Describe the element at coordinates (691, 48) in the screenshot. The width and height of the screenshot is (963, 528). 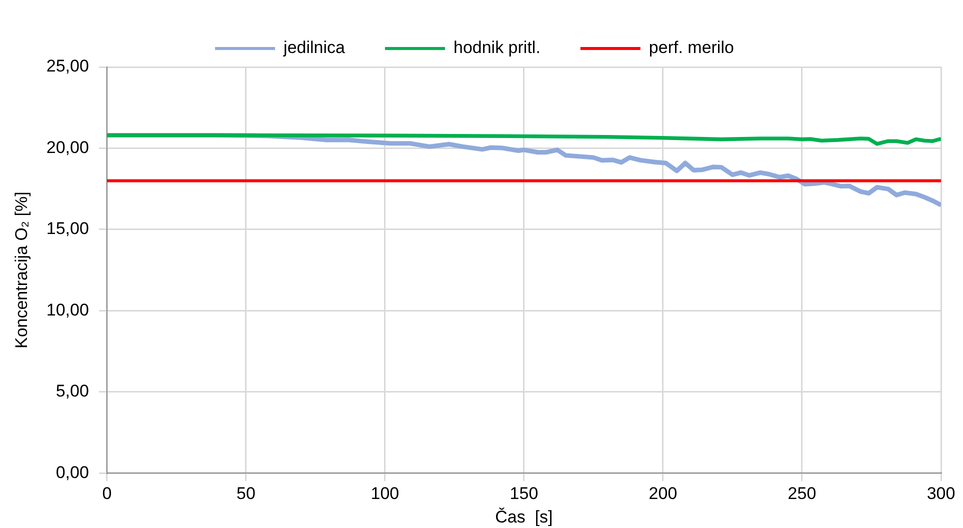
I see `legend-label: perf. merilo` at that location.